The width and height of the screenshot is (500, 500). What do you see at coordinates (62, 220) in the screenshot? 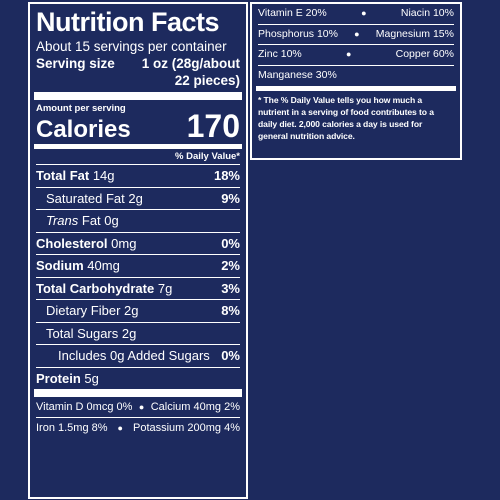
I see `nutrient-label-italic: Trans` at bounding box center [62, 220].